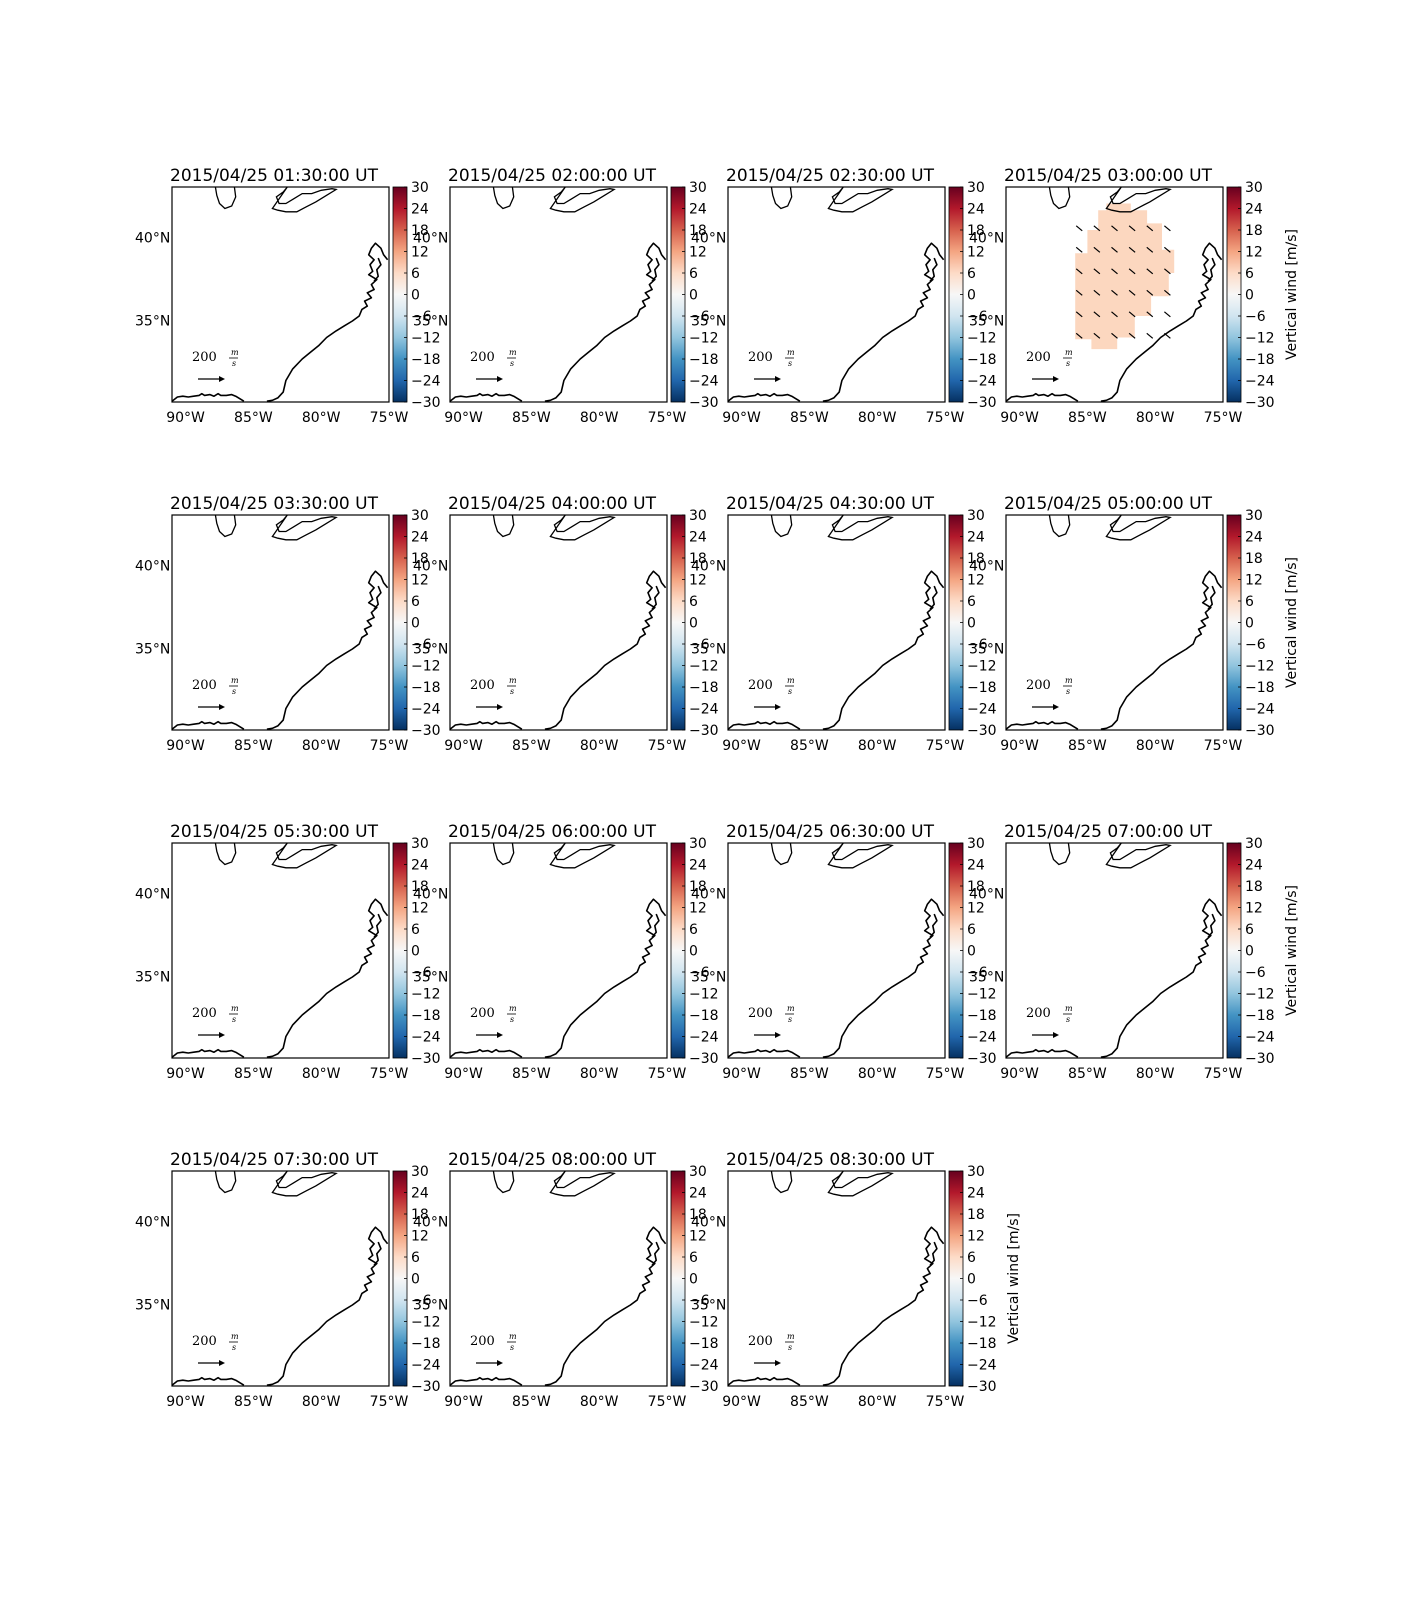 The image size is (1410, 1610). What do you see at coordinates (253, 746) in the screenshot?
I see `lon-tick-label: 85°W` at bounding box center [253, 746].